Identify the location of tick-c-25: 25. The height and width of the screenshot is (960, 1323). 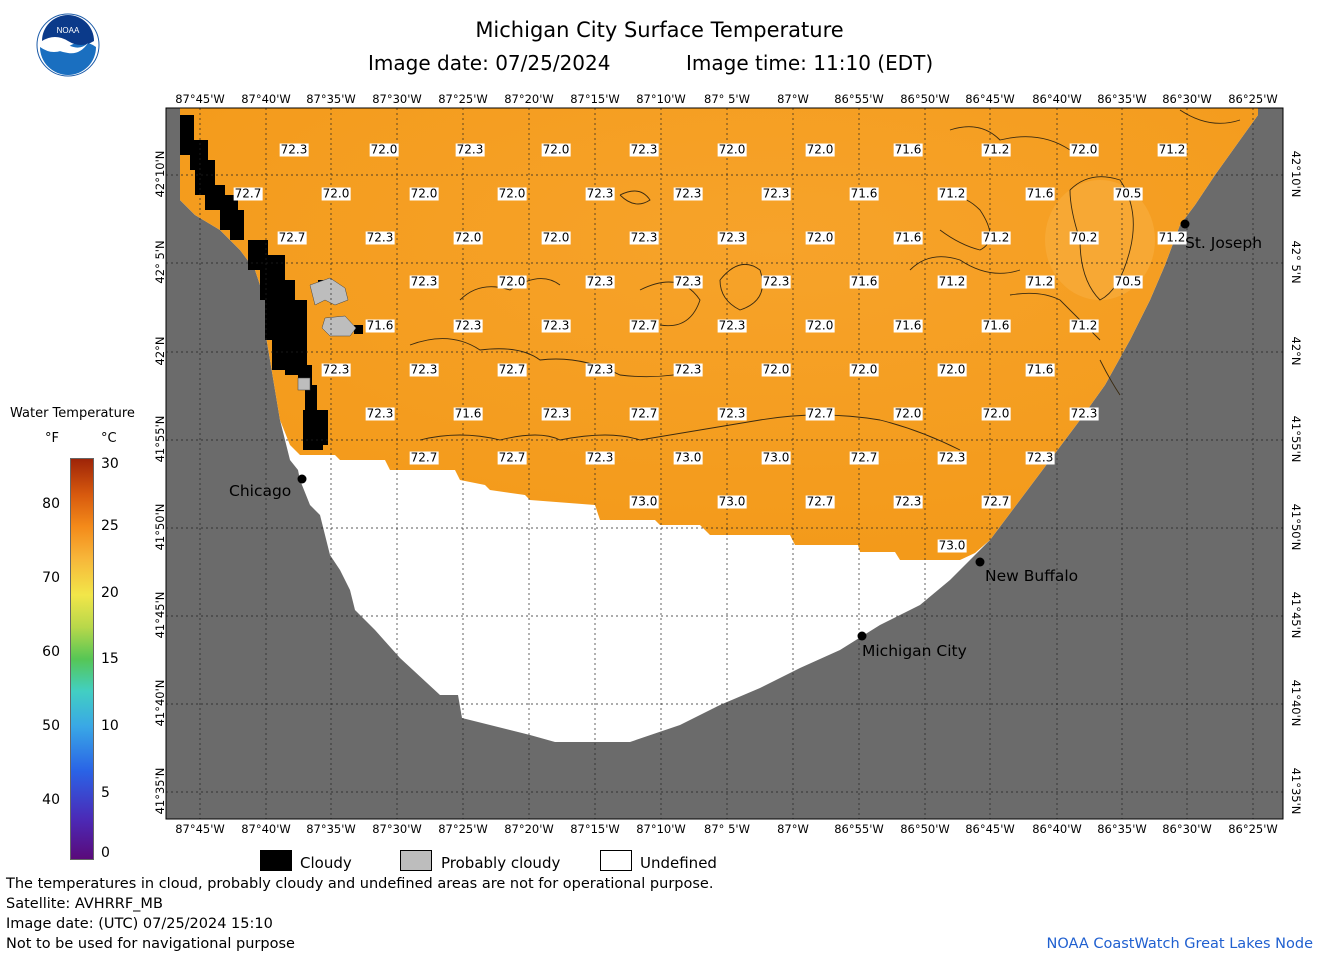
(110, 526).